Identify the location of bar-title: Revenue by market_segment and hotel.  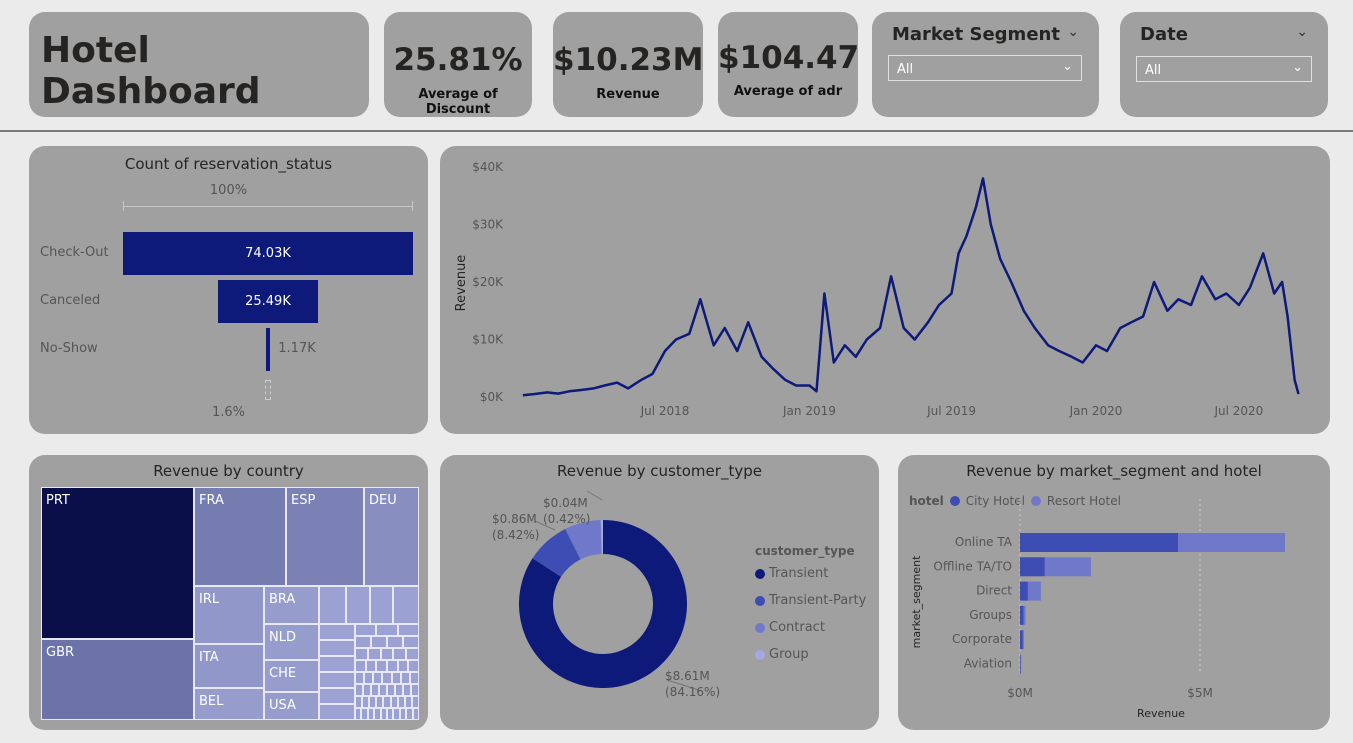
(1114, 471).